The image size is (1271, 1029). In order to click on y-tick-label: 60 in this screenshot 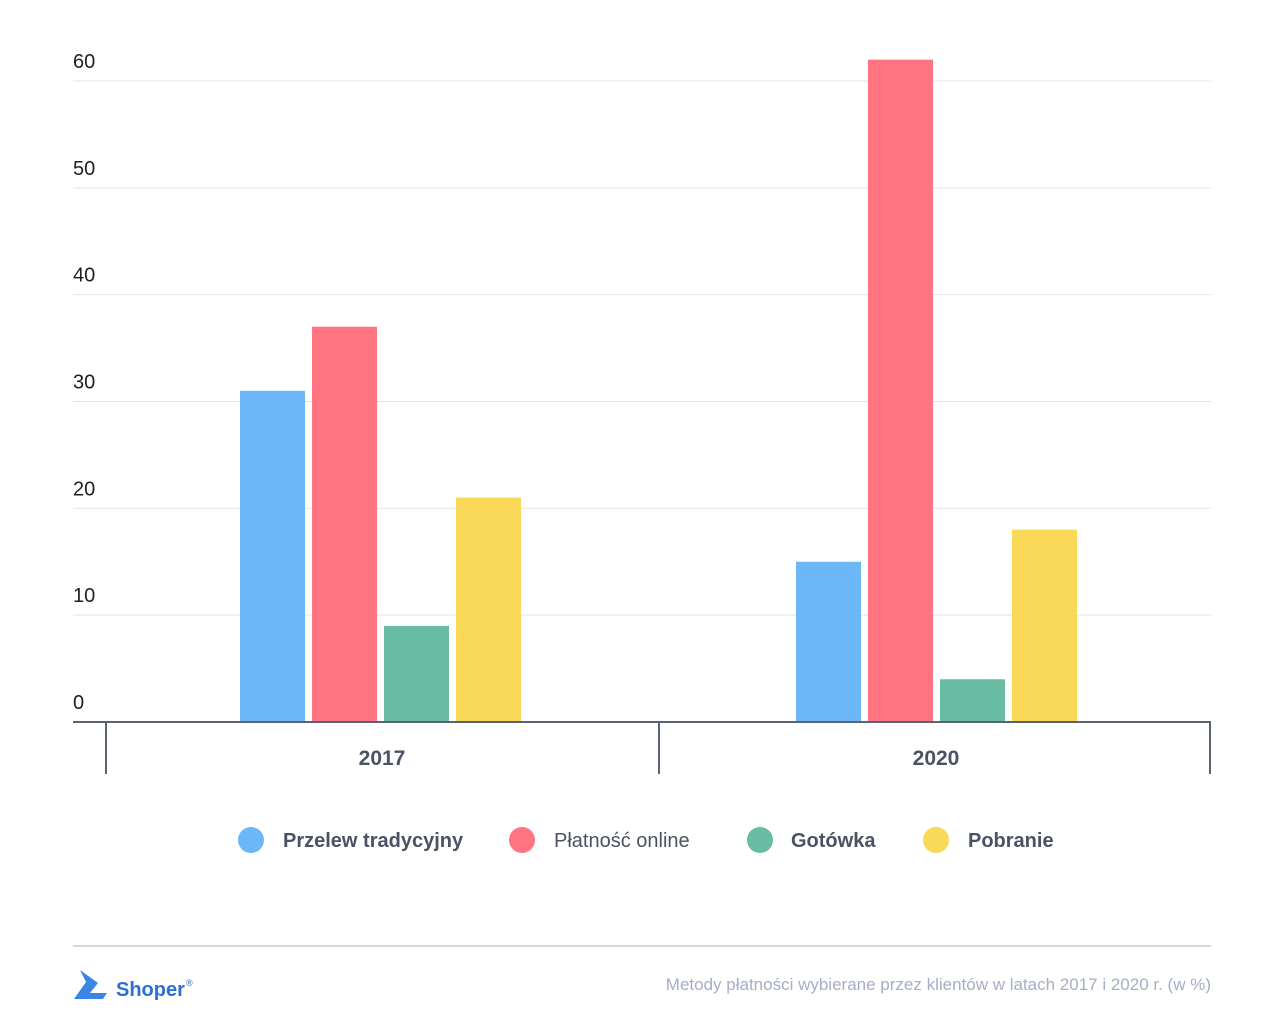, I will do `click(84, 62)`.